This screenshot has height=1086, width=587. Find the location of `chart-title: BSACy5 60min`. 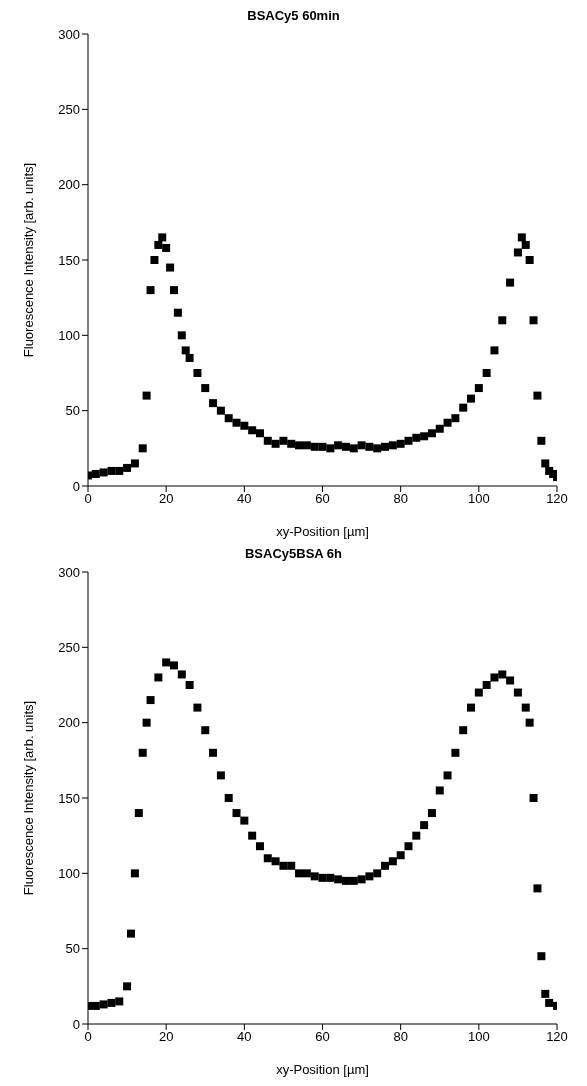

chart-title: BSACy5 60min is located at coordinates (293, 16).